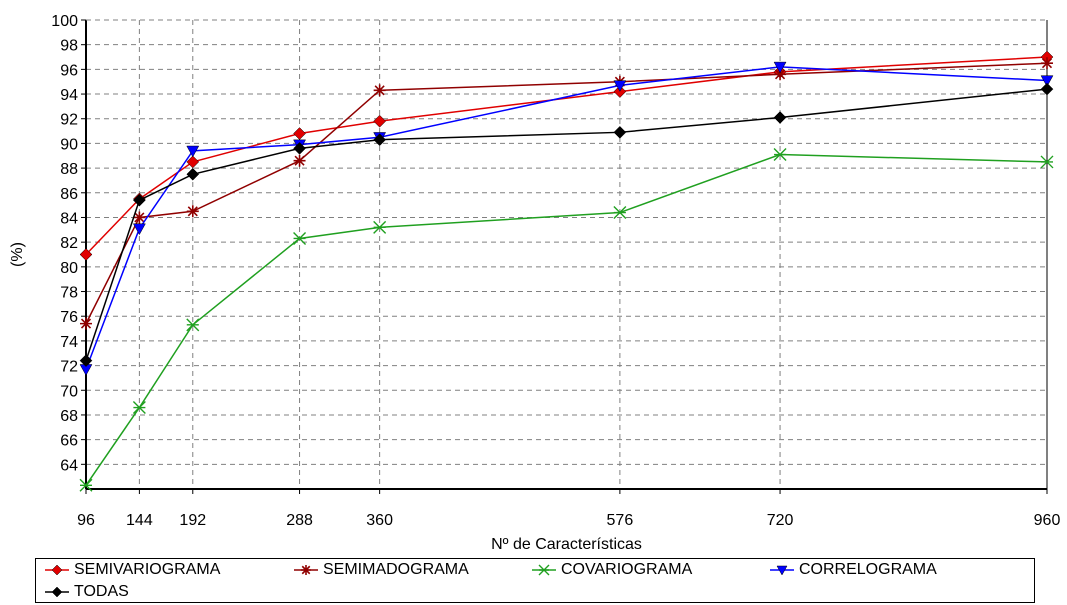 The width and height of the screenshot is (1067, 605). What do you see at coordinates (69, 416) in the screenshot?
I see `y-tick-label: 68` at bounding box center [69, 416].